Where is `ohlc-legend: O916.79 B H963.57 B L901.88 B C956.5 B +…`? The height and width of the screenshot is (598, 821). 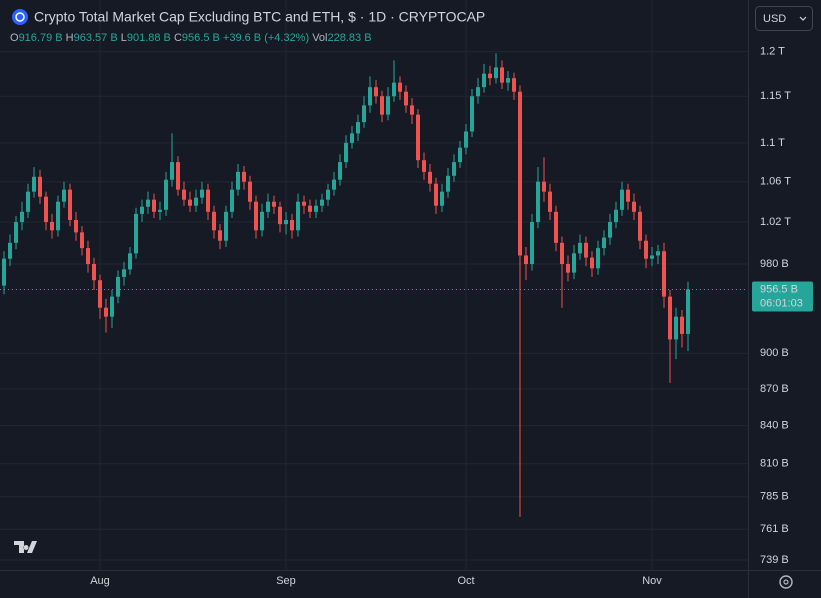
ohlc-legend: O916.79 B H963.57 B L901.88 B C956.5 B +… is located at coordinates (191, 38).